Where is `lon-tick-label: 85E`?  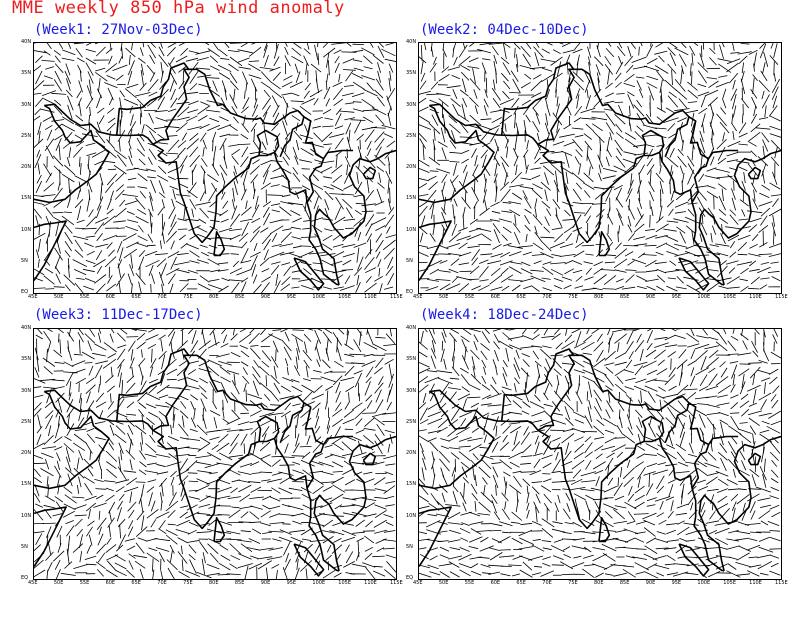
lon-tick-label: 85E is located at coordinates (240, 297).